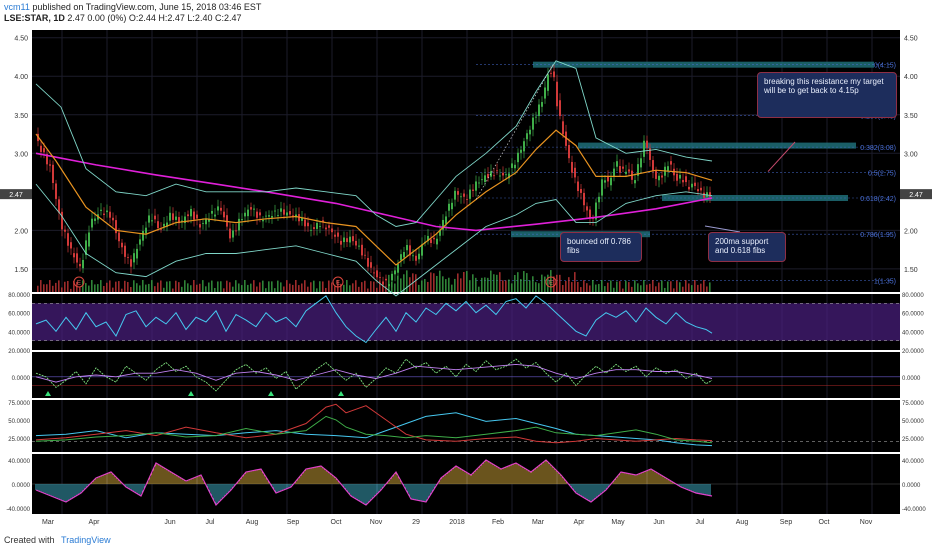  What do you see at coordinates (722, 229) in the screenshot?
I see `note-pointer-200ma` at bounding box center [722, 229].